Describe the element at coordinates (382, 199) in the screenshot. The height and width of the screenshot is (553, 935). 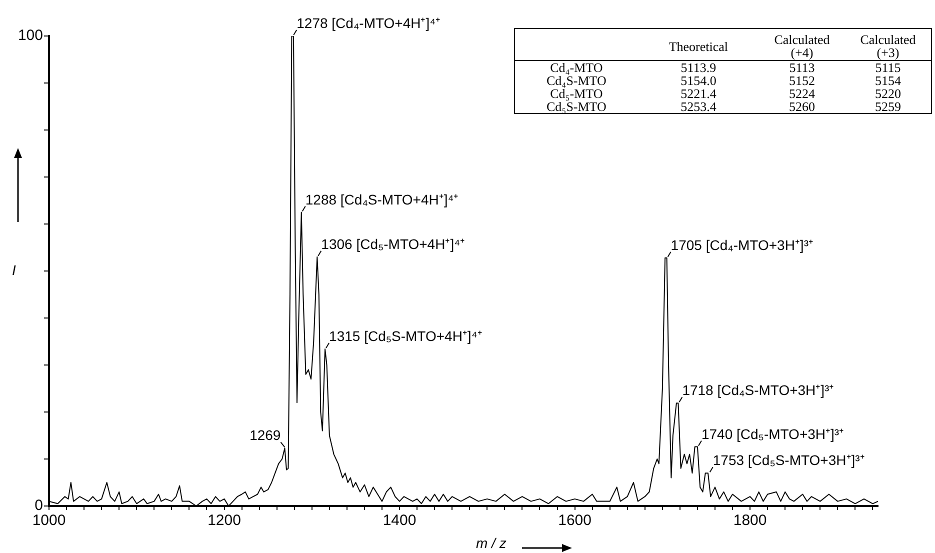
I see `annotation: 1288 [Cd₄S-MTO+4H⁺]⁴⁺` at that location.